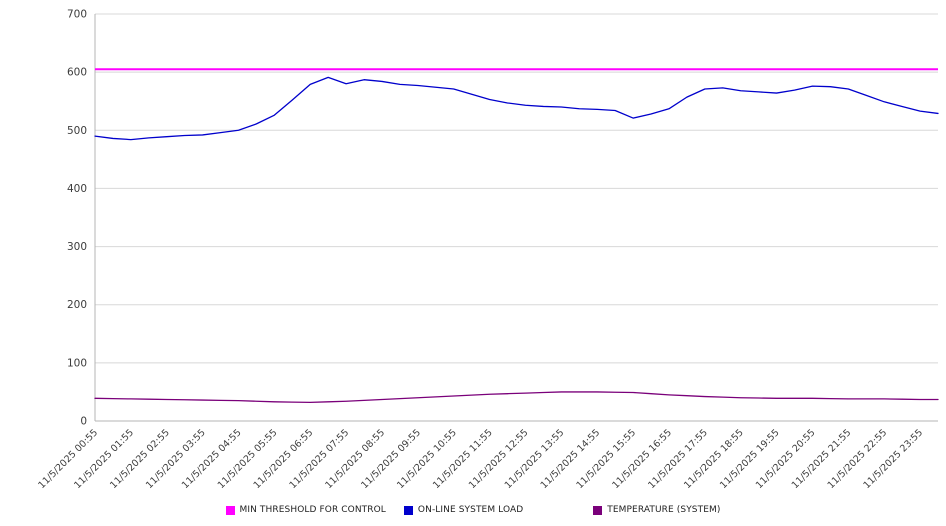 The image size is (946, 526). I want to click on y-tick-label-100: 100, so click(77, 363).